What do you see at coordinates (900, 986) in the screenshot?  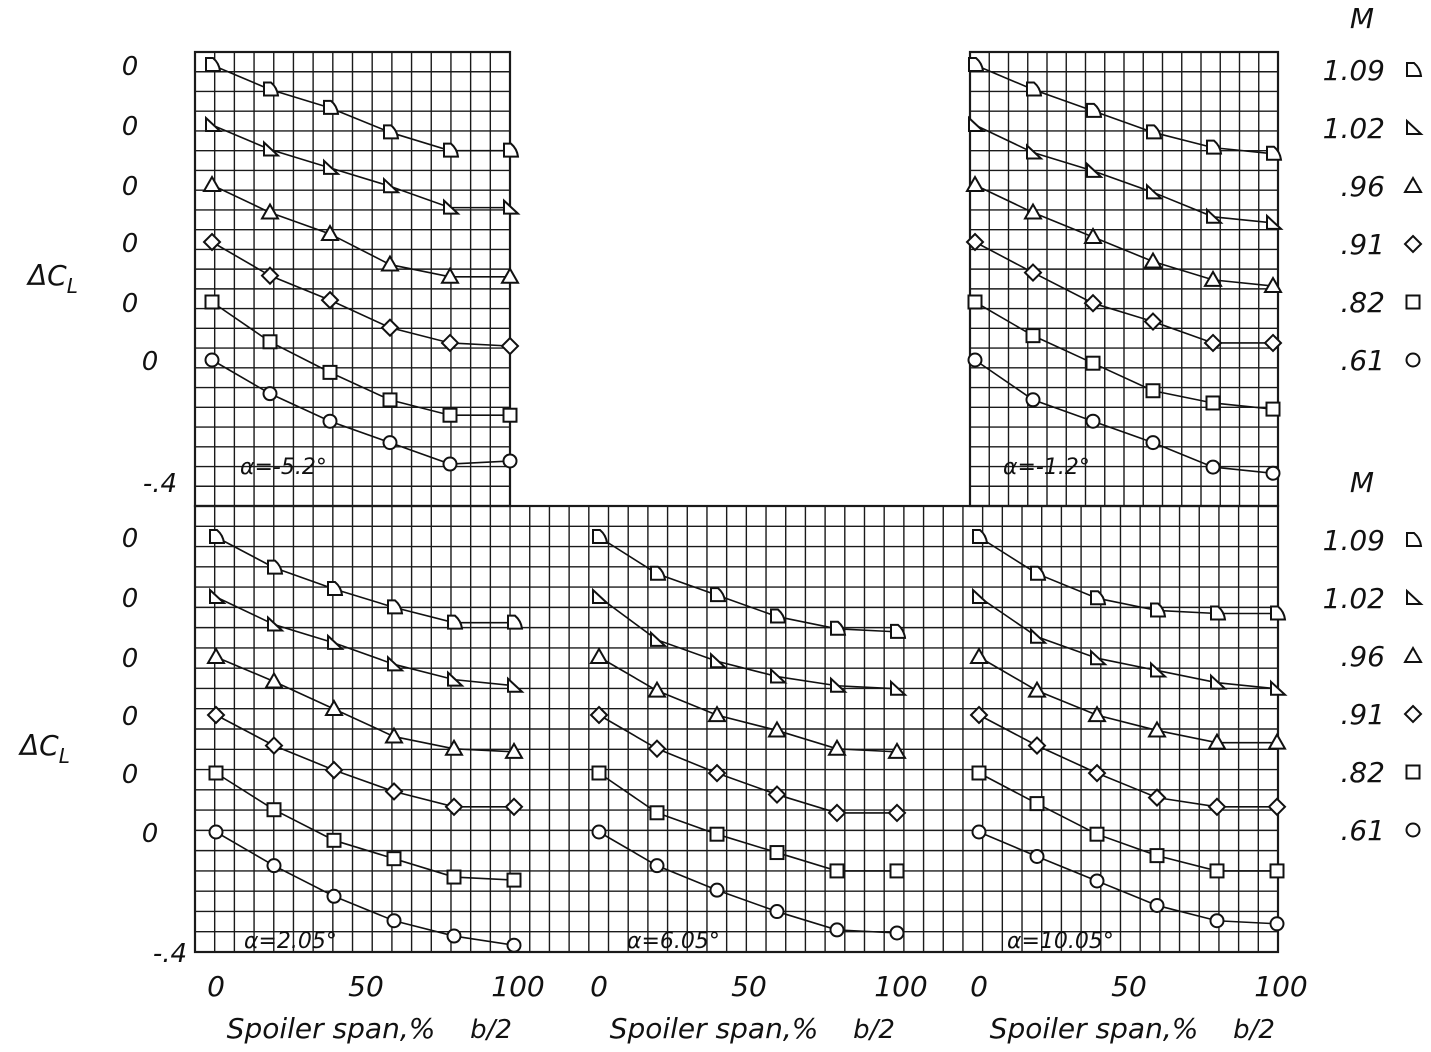 I see `x-tick-label: 100` at bounding box center [900, 986].